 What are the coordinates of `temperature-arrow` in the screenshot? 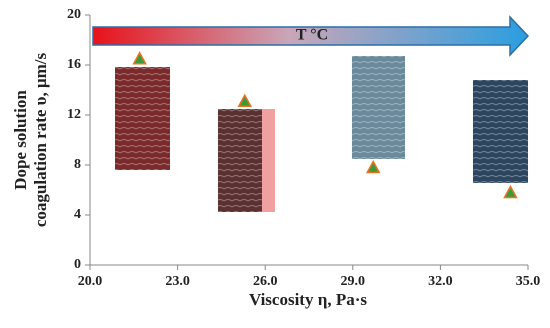 It's located at (311, 36).